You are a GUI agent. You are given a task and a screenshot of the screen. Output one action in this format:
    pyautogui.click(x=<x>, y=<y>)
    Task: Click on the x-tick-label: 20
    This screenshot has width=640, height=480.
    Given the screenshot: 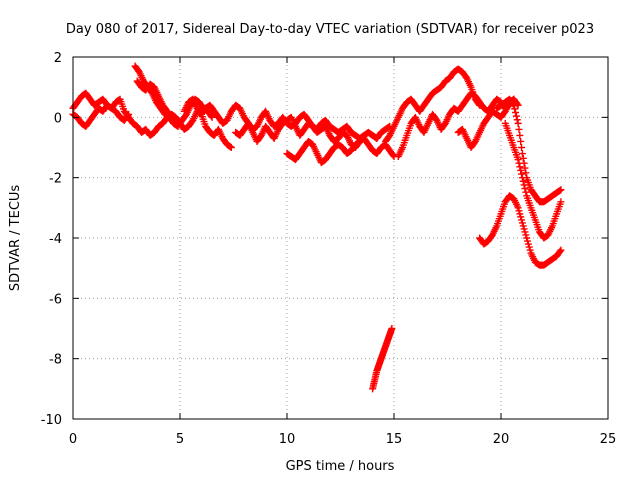 What is the action you would take?
    pyautogui.click(x=501, y=439)
    